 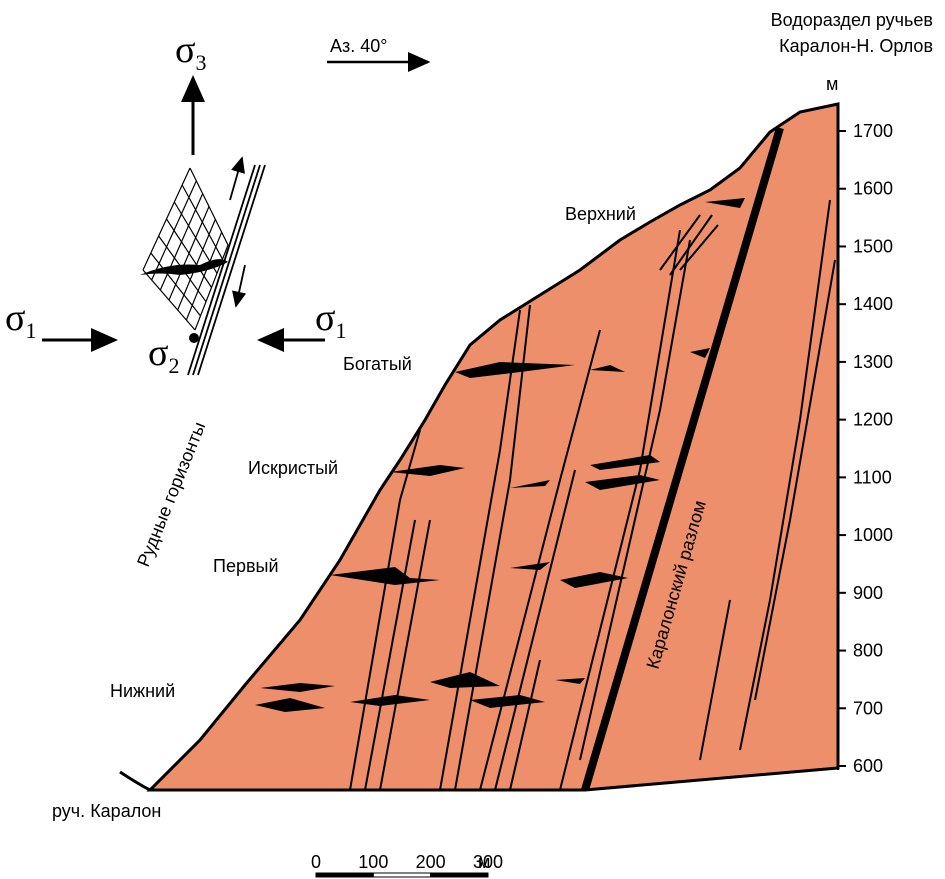 I want to click on tick-label: 700, so click(x=868, y=708).